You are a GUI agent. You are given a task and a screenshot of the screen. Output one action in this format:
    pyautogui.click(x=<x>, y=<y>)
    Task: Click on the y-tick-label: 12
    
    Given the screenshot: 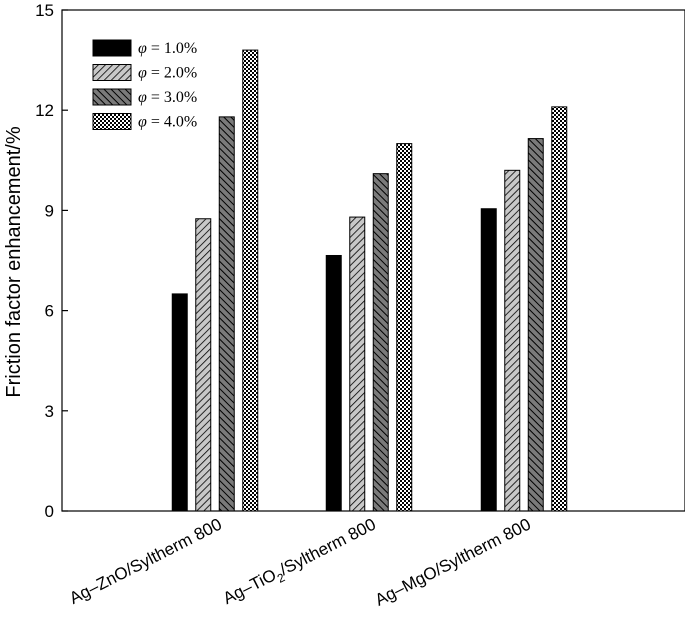 What is the action you would take?
    pyautogui.click(x=44, y=110)
    